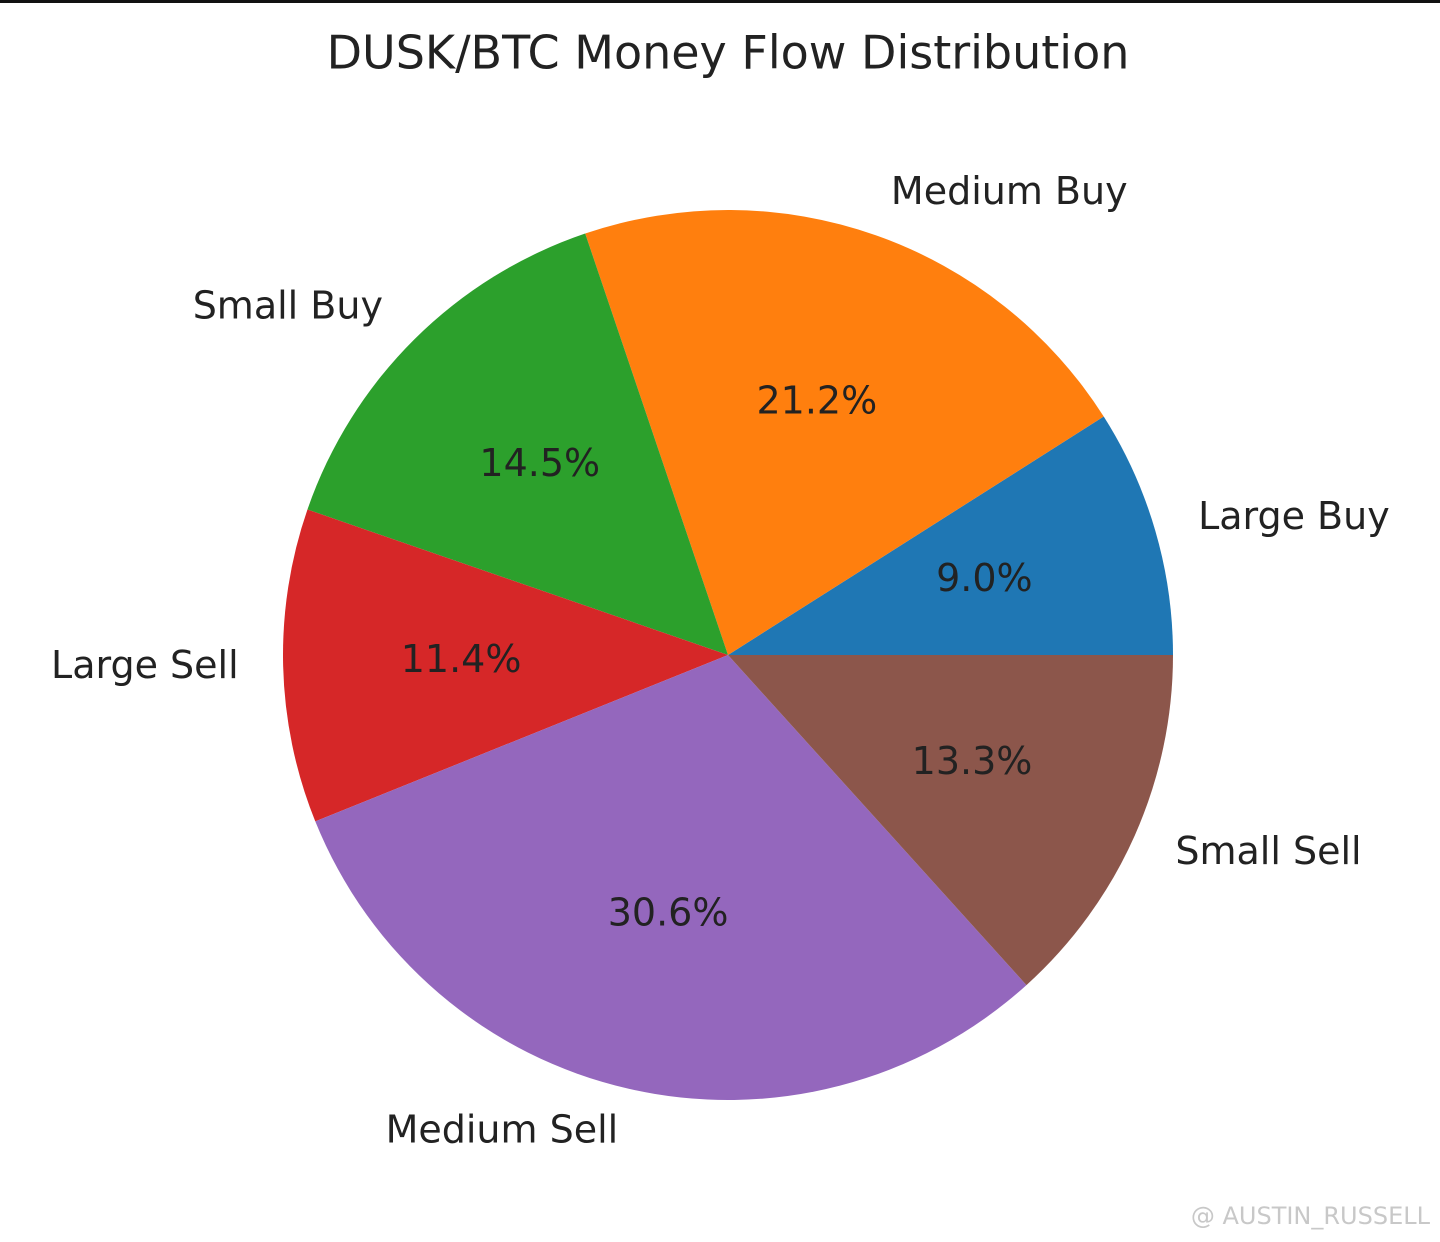 The image size is (1440, 1242). Describe the element at coordinates (1009, 191) in the screenshot. I see `slice-label: Medium Buy` at that location.